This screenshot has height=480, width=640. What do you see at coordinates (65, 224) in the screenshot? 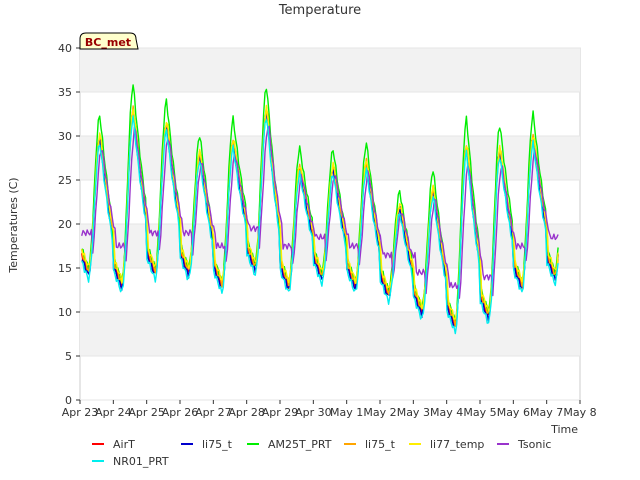
I see `y-tick-label: 20` at bounding box center [65, 224].